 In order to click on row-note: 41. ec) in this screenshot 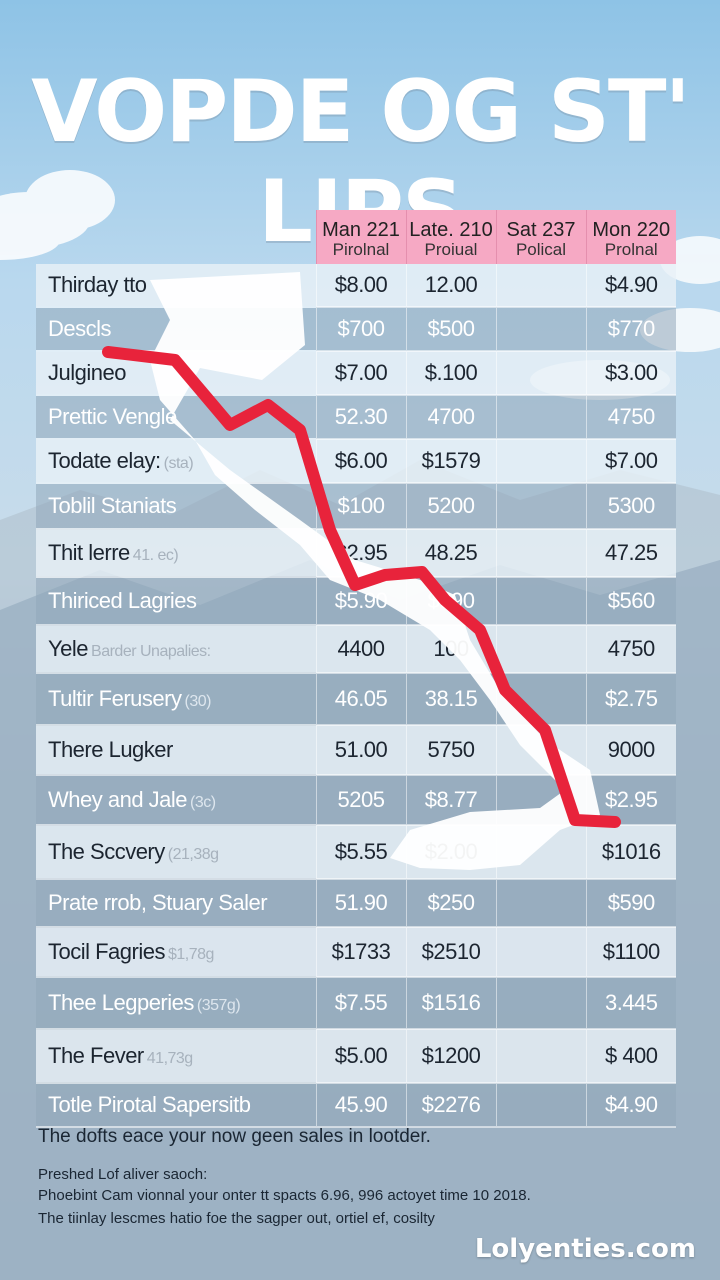, I will do `click(155, 555)`.